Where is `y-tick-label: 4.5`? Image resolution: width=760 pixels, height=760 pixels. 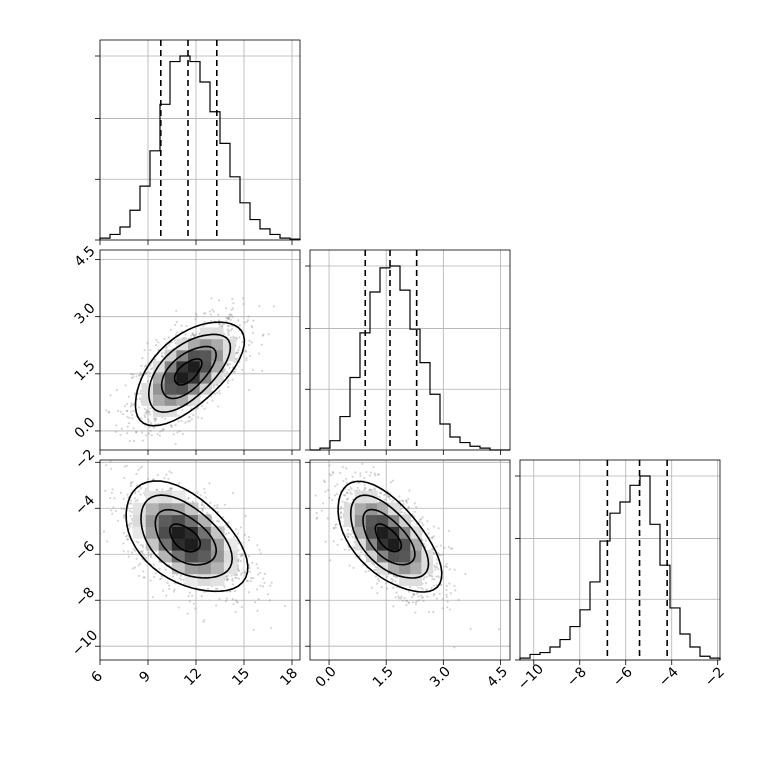
y-tick-label: 4.5 is located at coordinates (85, 256).